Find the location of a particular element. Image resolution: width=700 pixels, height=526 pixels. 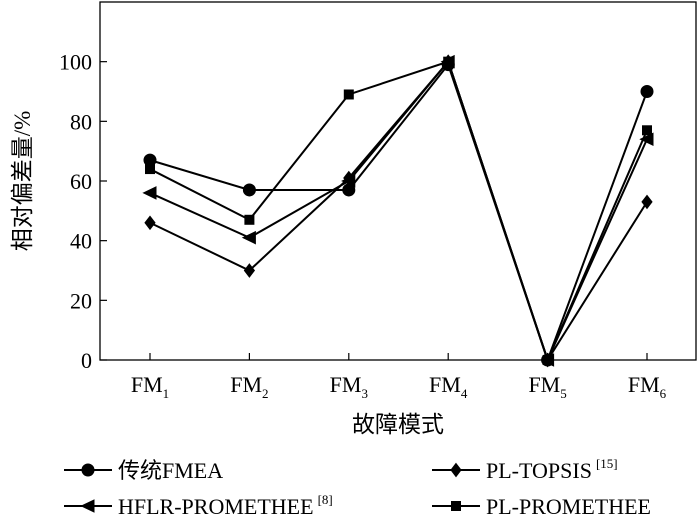

y-tick-label: 80 is located at coordinates (81, 121).